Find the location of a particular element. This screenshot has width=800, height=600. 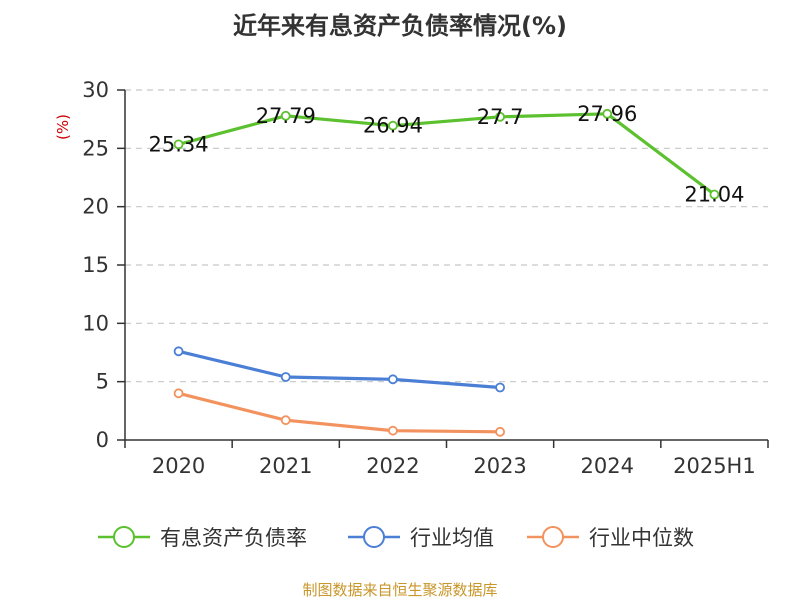

data-label: 26.94 is located at coordinates (393, 126).